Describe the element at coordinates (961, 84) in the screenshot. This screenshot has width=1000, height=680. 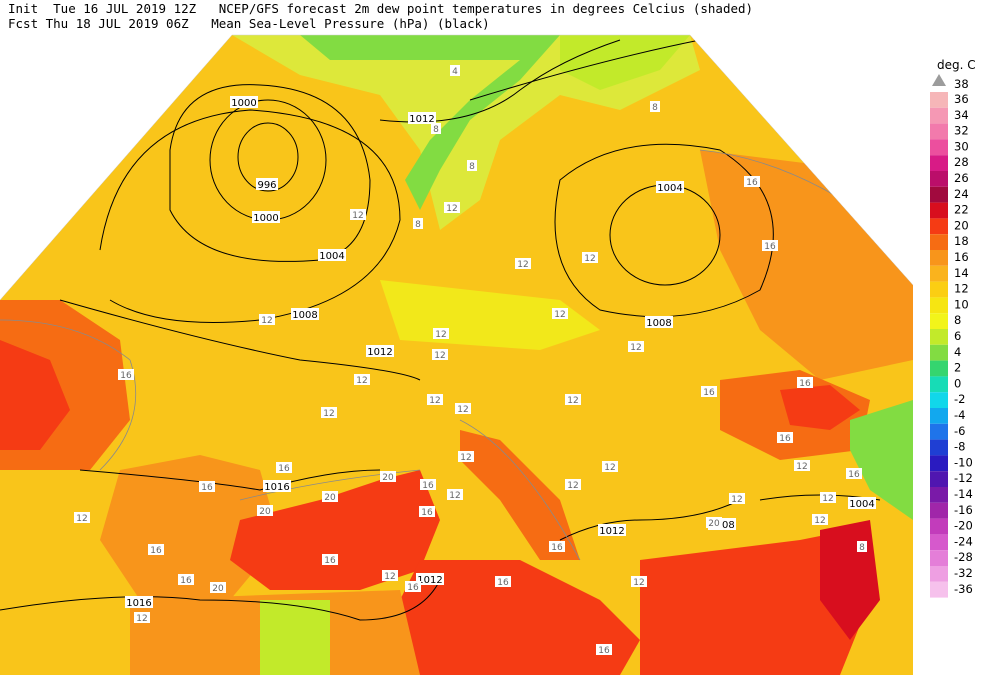
I see `legend-label: 38` at that location.